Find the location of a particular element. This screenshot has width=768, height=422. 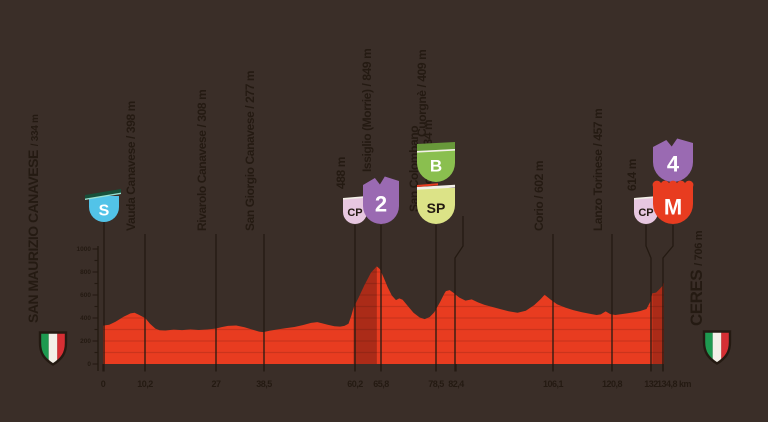

x-axis-label: 106,1 is located at coordinates (553, 384).